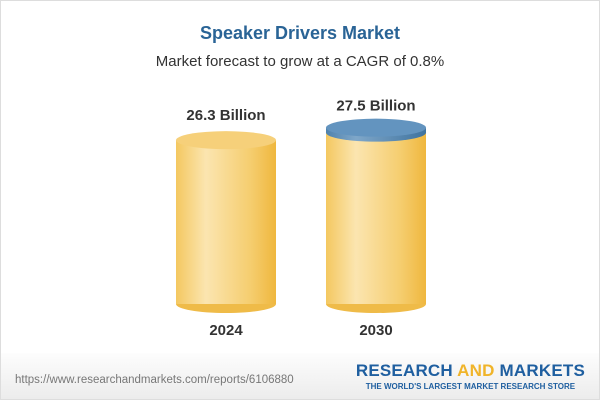 The height and width of the screenshot is (400, 600). Describe the element at coordinates (375, 106) in the screenshot. I see `data-label: 27.5 Billion` at that location.